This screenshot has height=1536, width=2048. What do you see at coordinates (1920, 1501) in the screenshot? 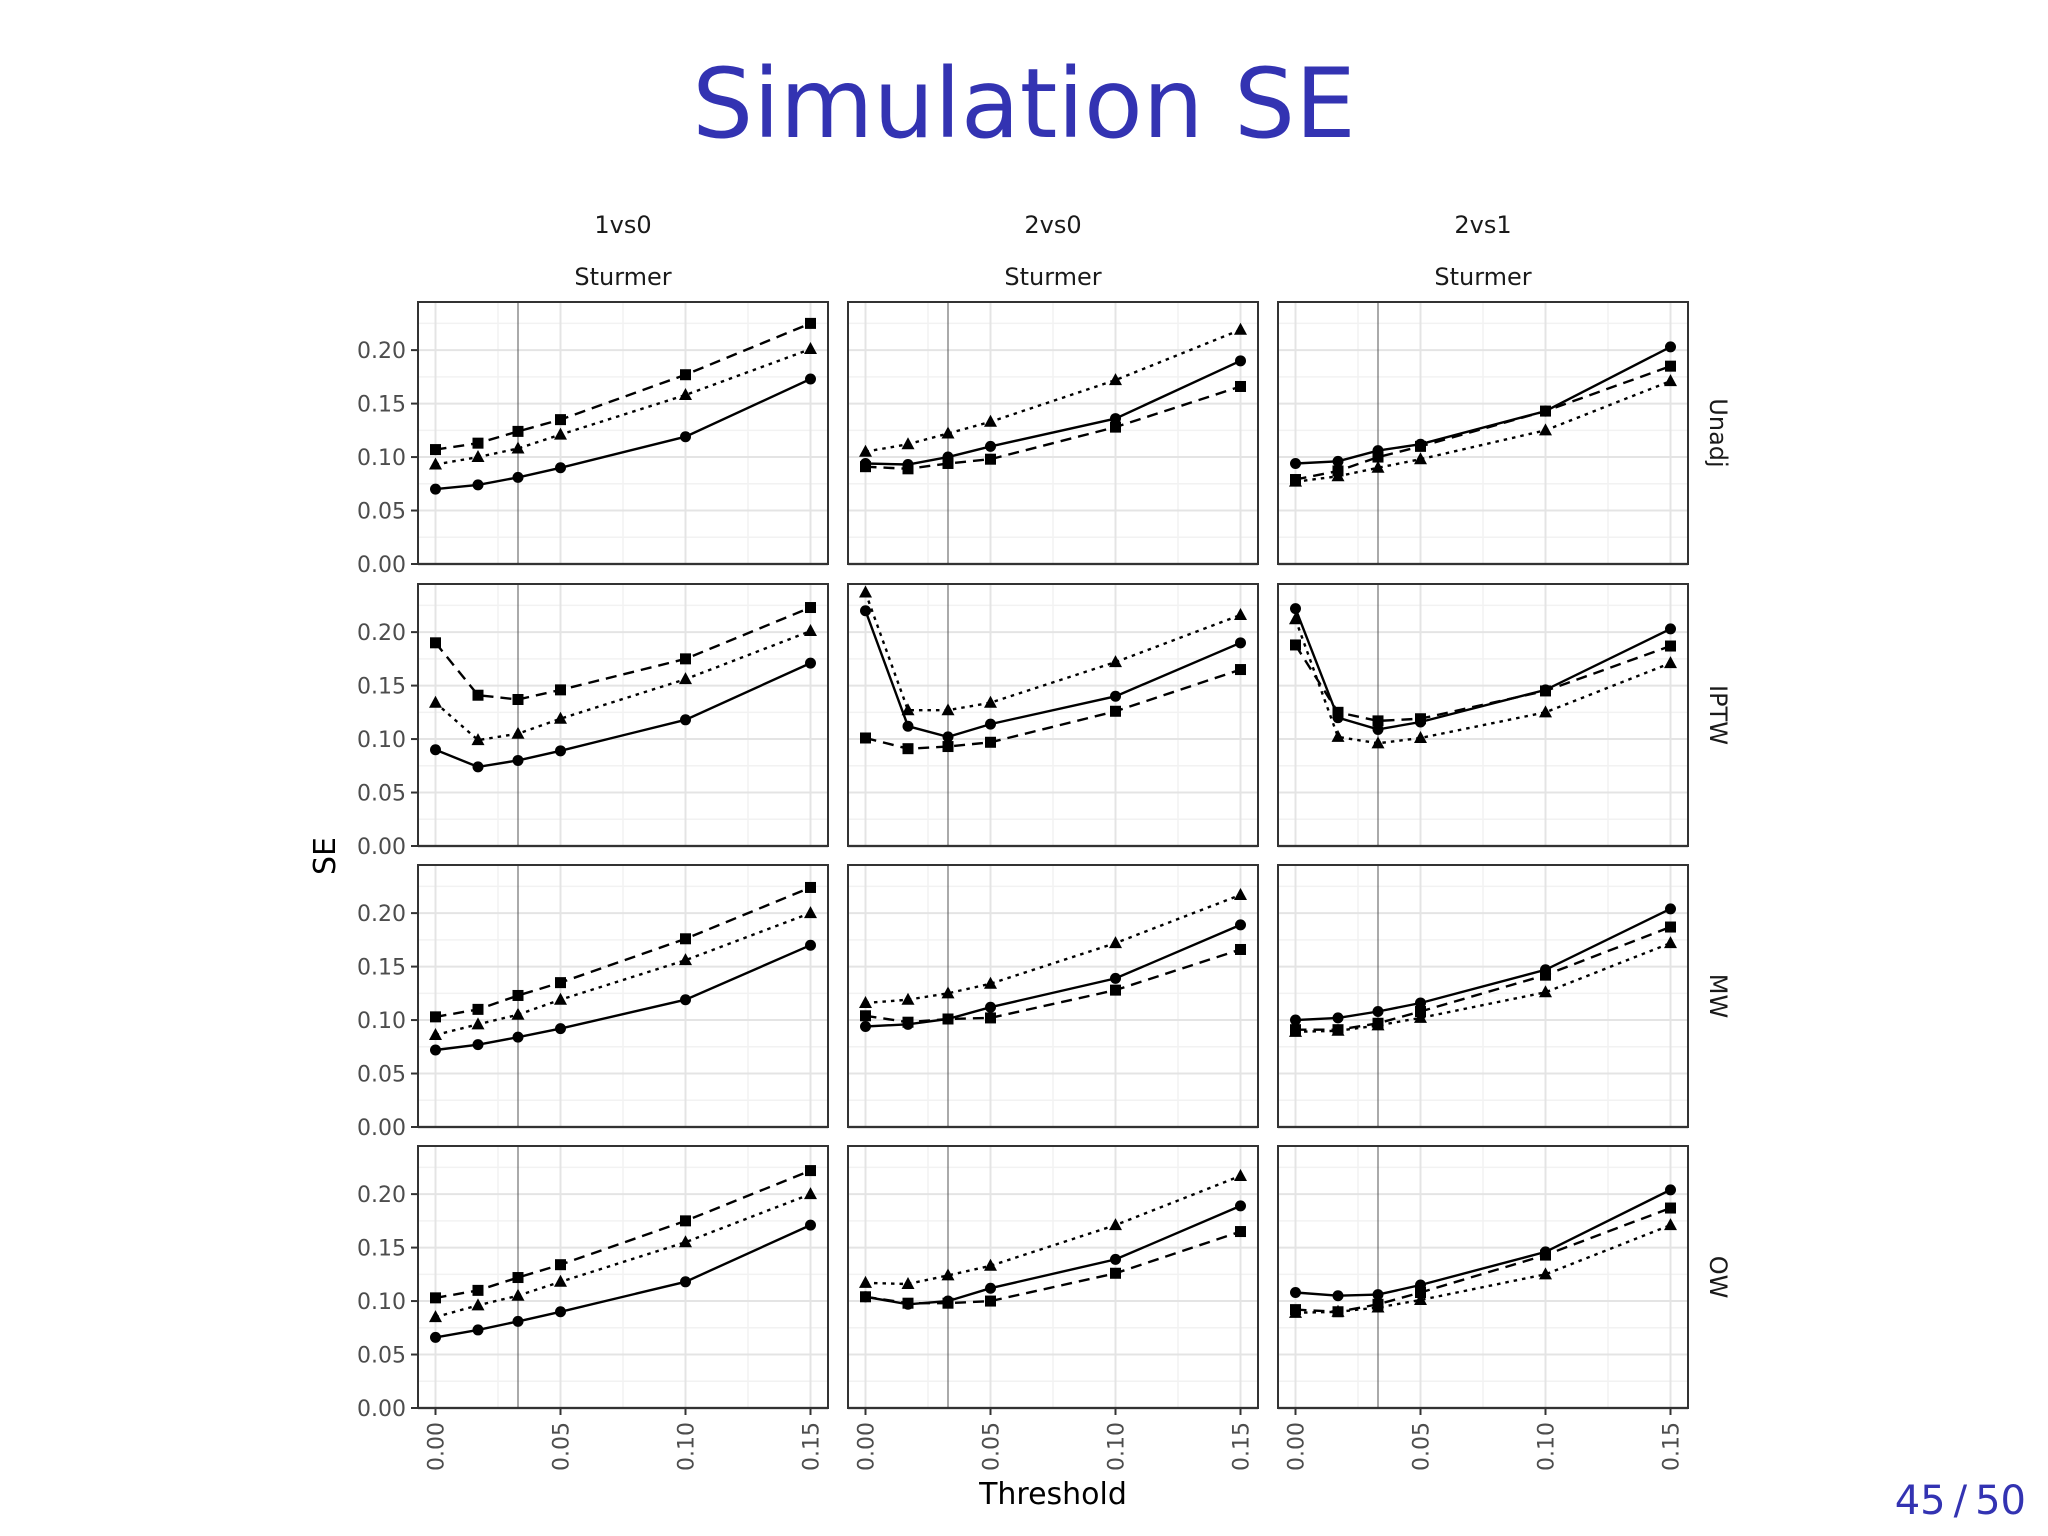
I see `page-current: 45` at bounding box center [1920, 1501].